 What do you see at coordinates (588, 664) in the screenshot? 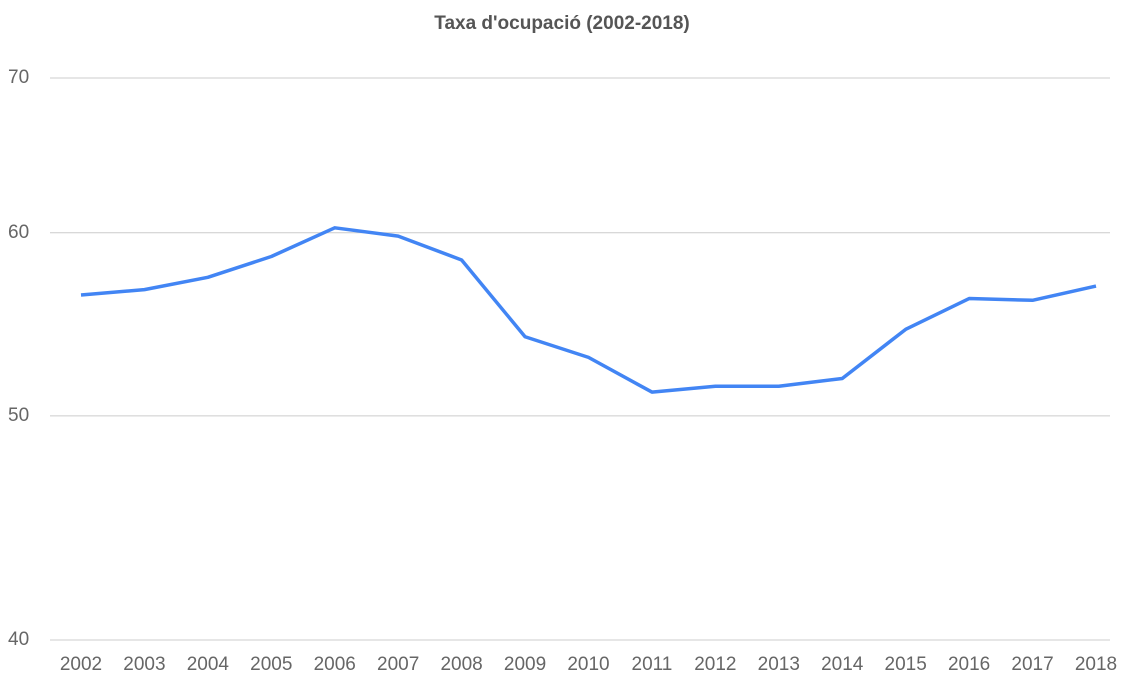
I see `x-tick-label: 2010` at bounding box center [588, 664].